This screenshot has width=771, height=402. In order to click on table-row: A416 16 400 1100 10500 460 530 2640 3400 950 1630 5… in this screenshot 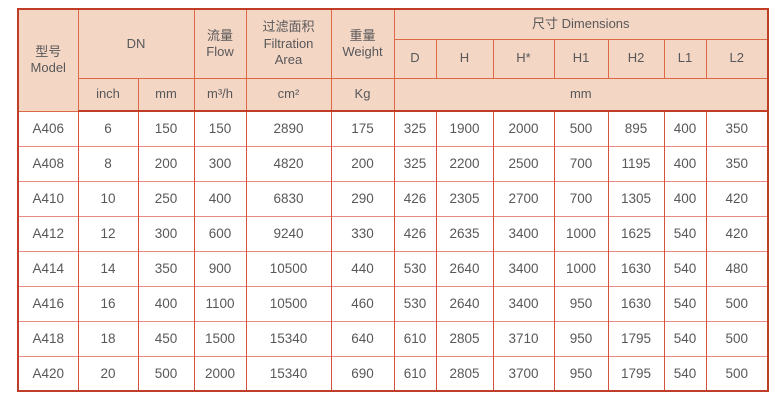, I will do `click(393, 303)`.